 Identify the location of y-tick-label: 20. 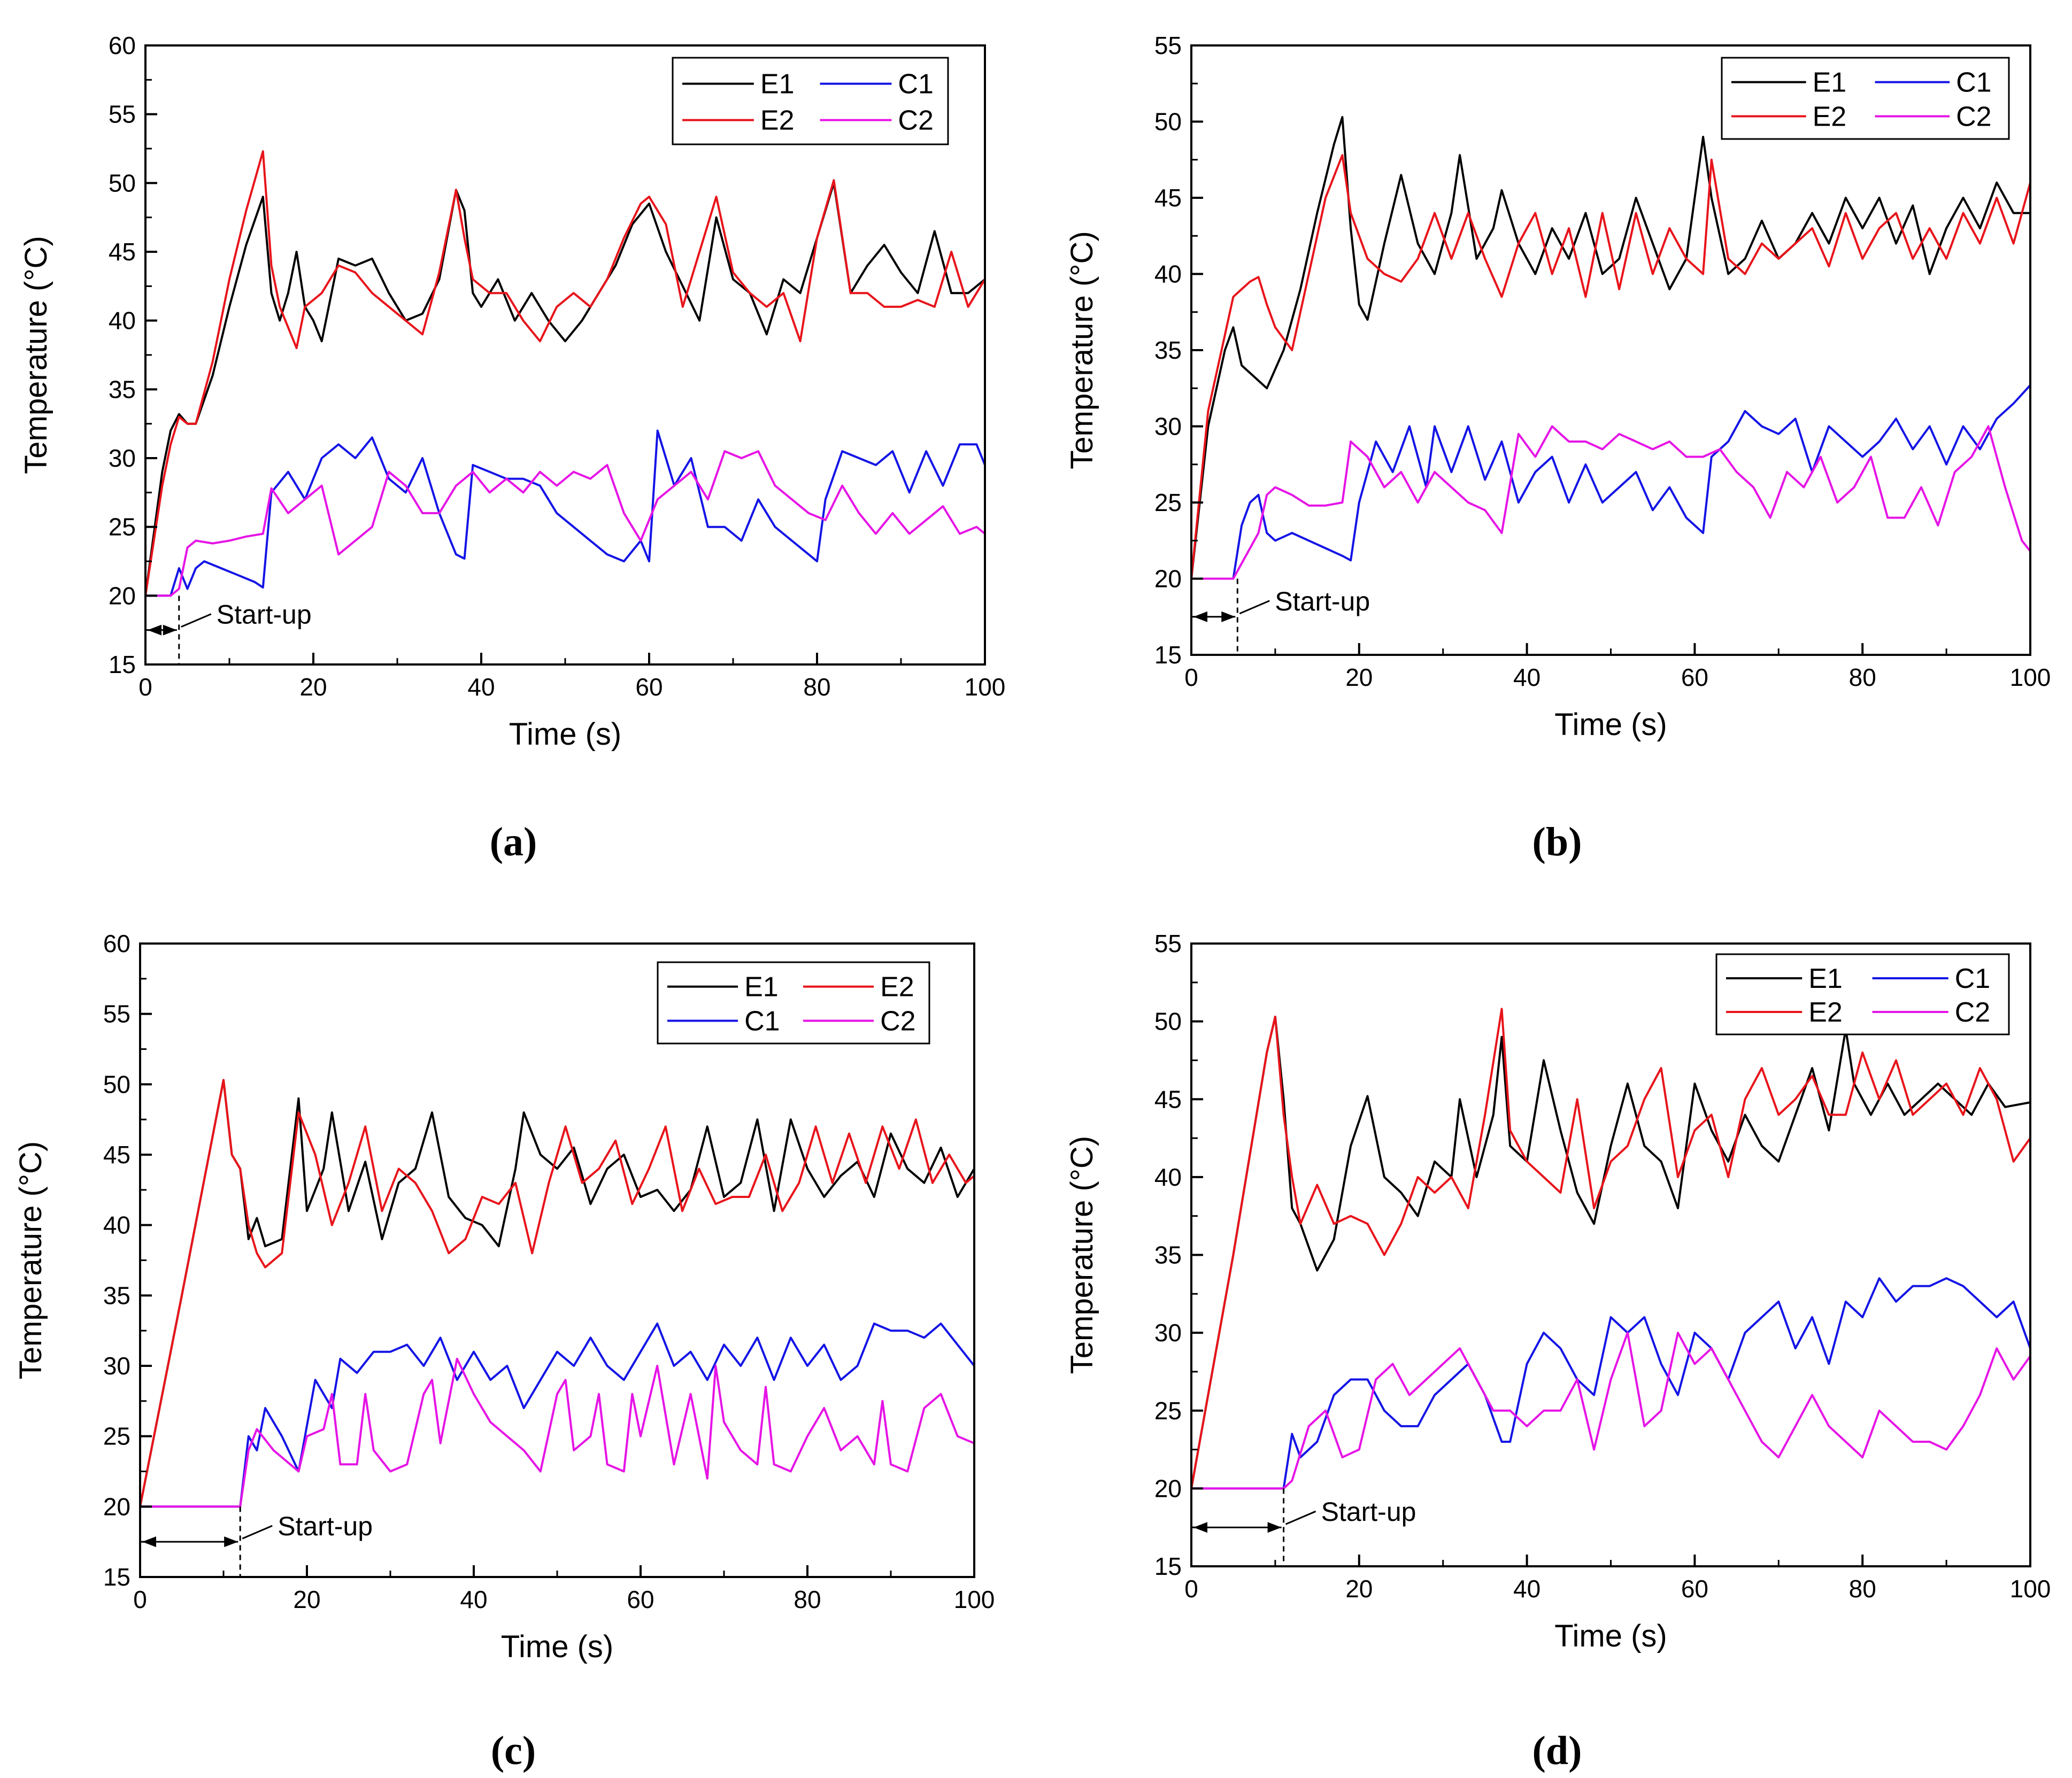
(116, 1507).